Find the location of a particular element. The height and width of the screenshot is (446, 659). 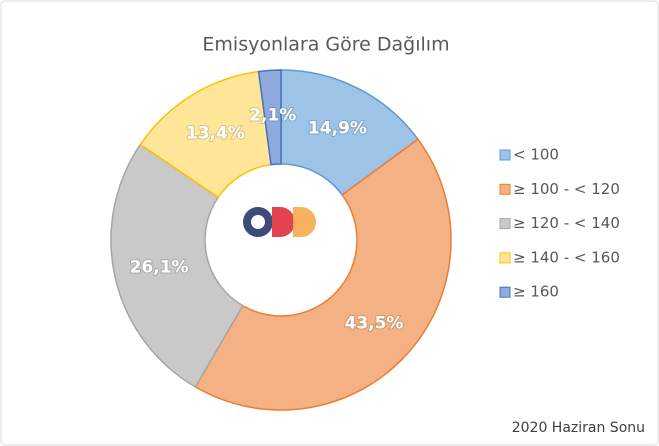

data-label: 43,5% is located at coordinates (373, 324).